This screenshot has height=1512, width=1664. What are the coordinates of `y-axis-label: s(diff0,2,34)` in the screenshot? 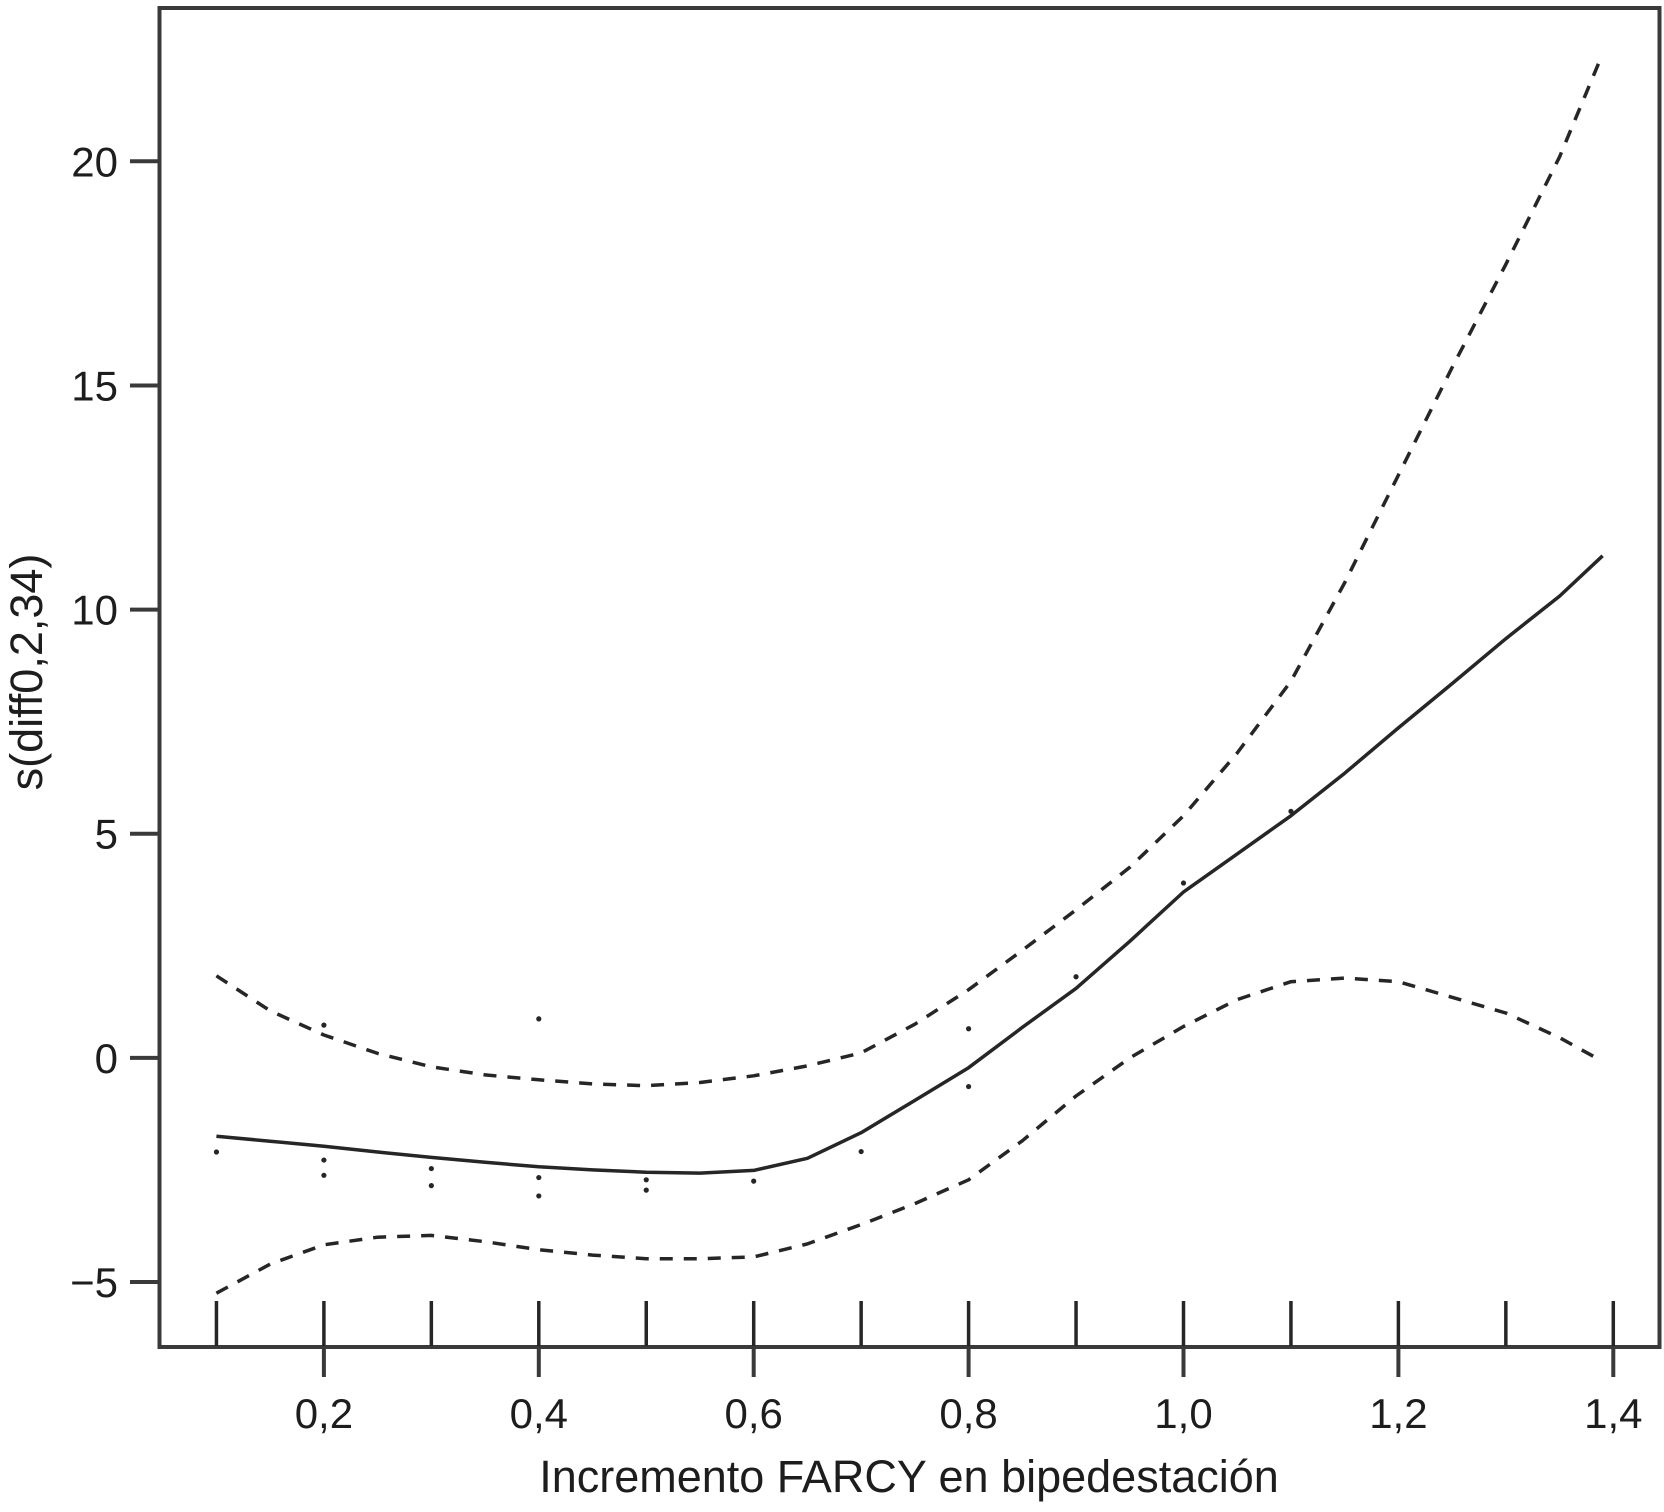 It's located at (26, 672).